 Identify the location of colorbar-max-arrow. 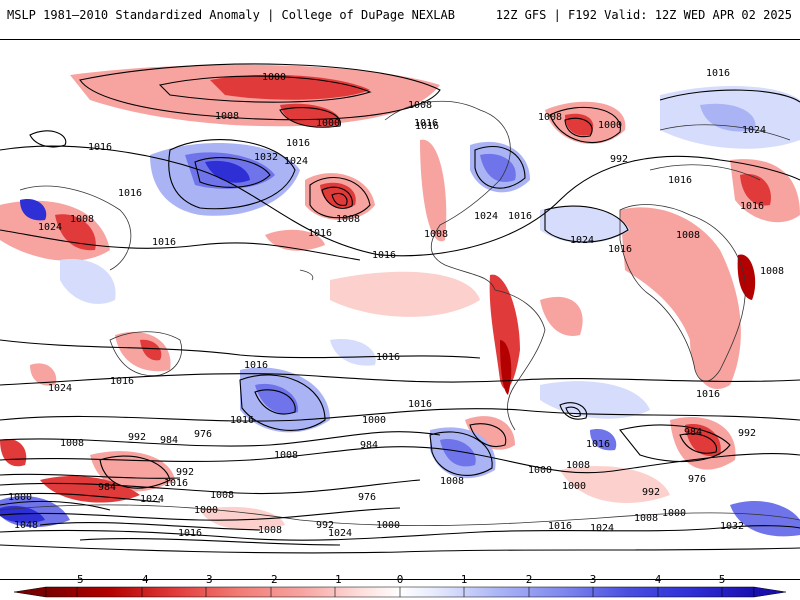
(770, 592).